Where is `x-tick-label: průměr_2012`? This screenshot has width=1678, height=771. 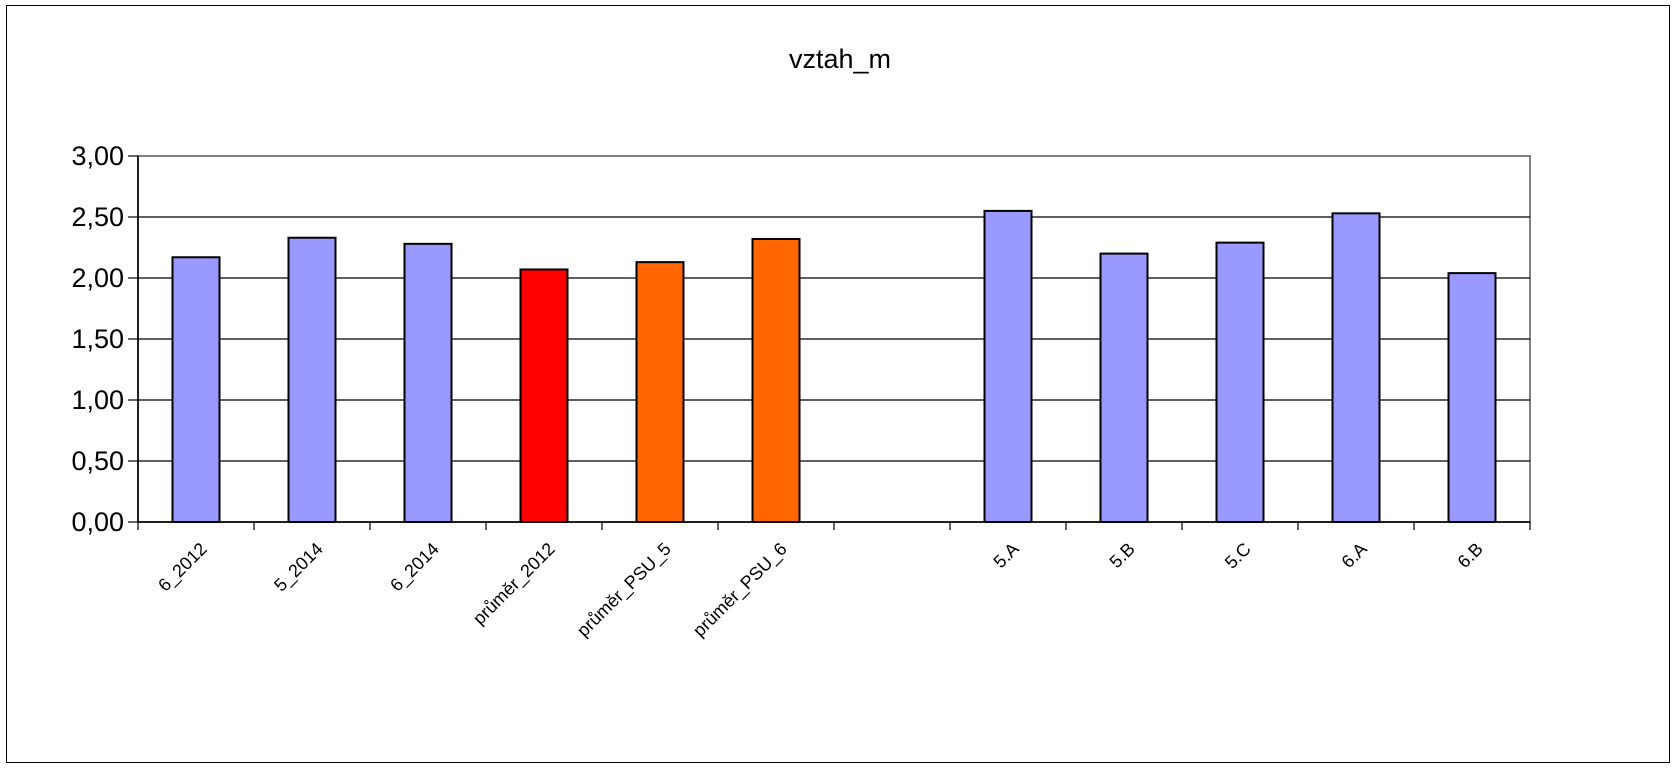 x-tick-label: průměr_2012 is located at coordinates (514, 584).